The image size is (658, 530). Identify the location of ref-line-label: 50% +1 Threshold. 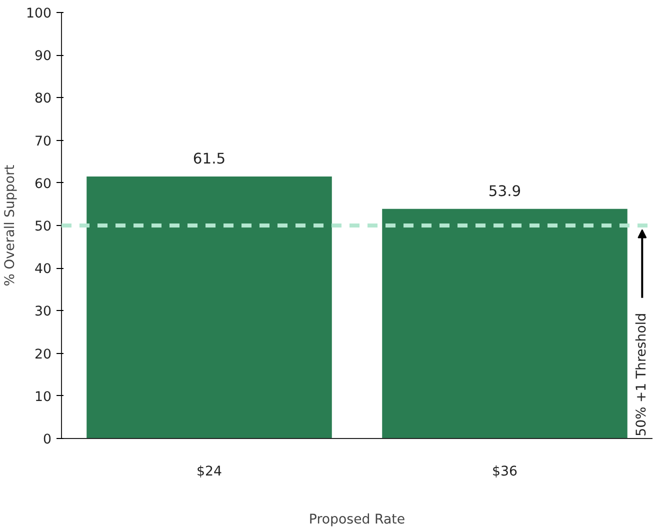
(642, 374).